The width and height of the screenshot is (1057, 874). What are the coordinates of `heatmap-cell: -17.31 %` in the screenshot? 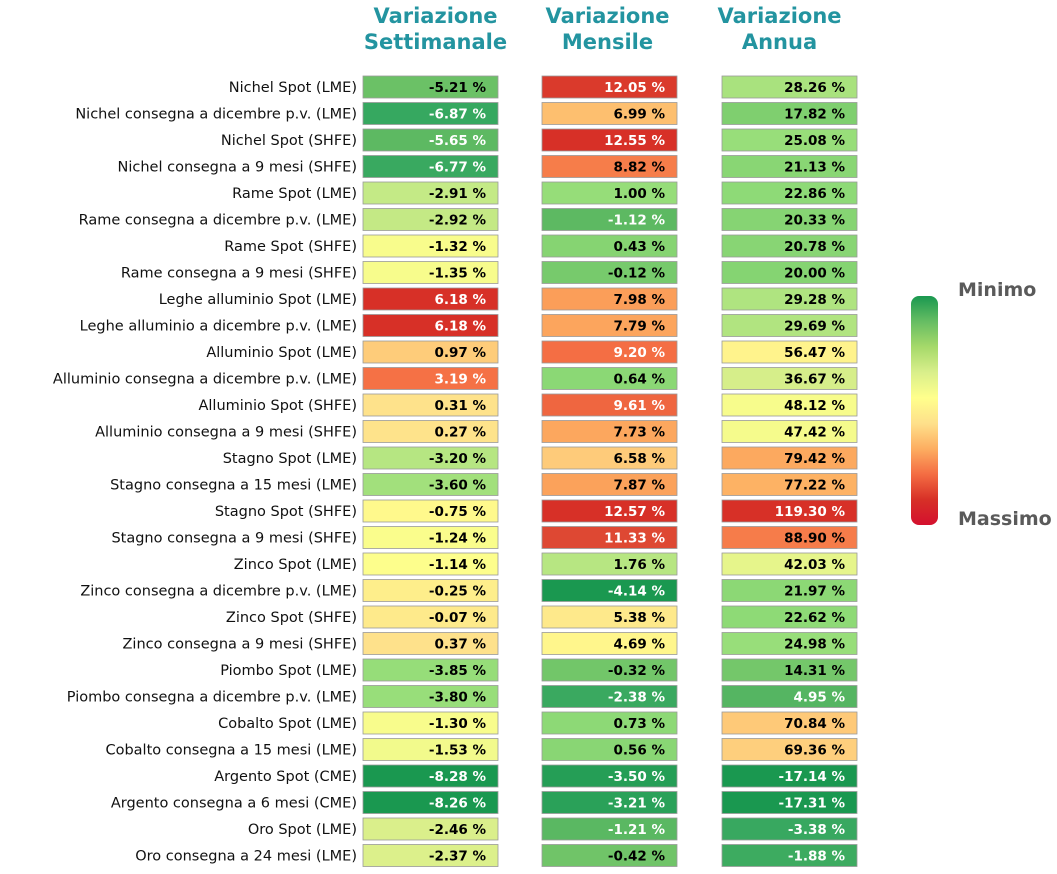 It's located at (789, 802).